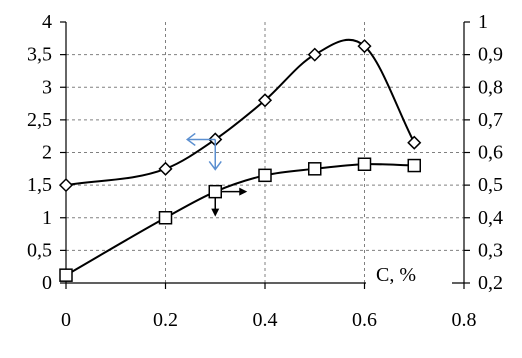 The image size is (522, 358). What do you see at coordinates (47, 153) in the screenshot?
I see `y-left-tick-label: 2` at bounding box center [47, 153].